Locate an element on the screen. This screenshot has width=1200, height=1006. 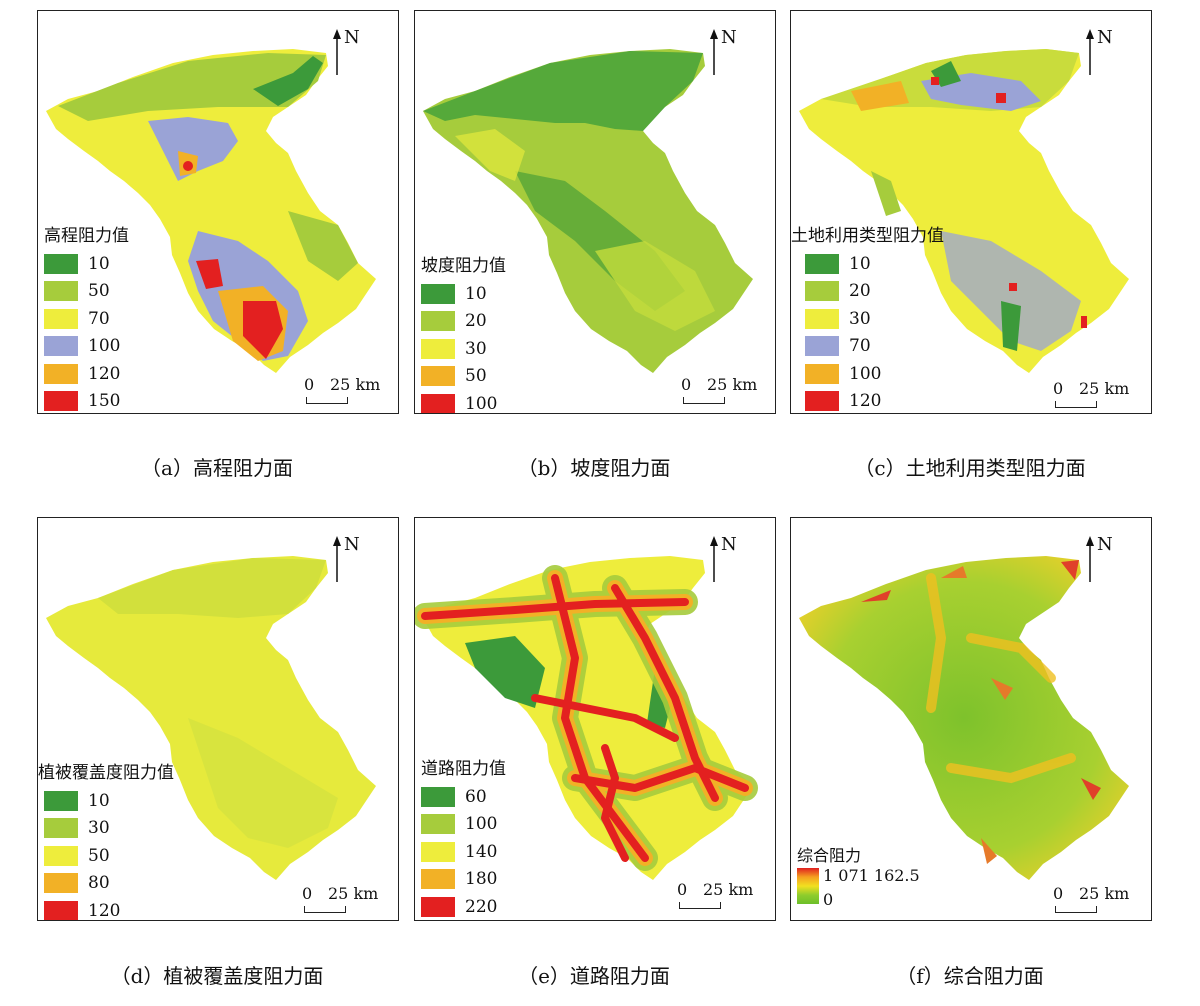
legend: 道路阻力值 60 100 140 180 220 is located at coordinates (463, 837).